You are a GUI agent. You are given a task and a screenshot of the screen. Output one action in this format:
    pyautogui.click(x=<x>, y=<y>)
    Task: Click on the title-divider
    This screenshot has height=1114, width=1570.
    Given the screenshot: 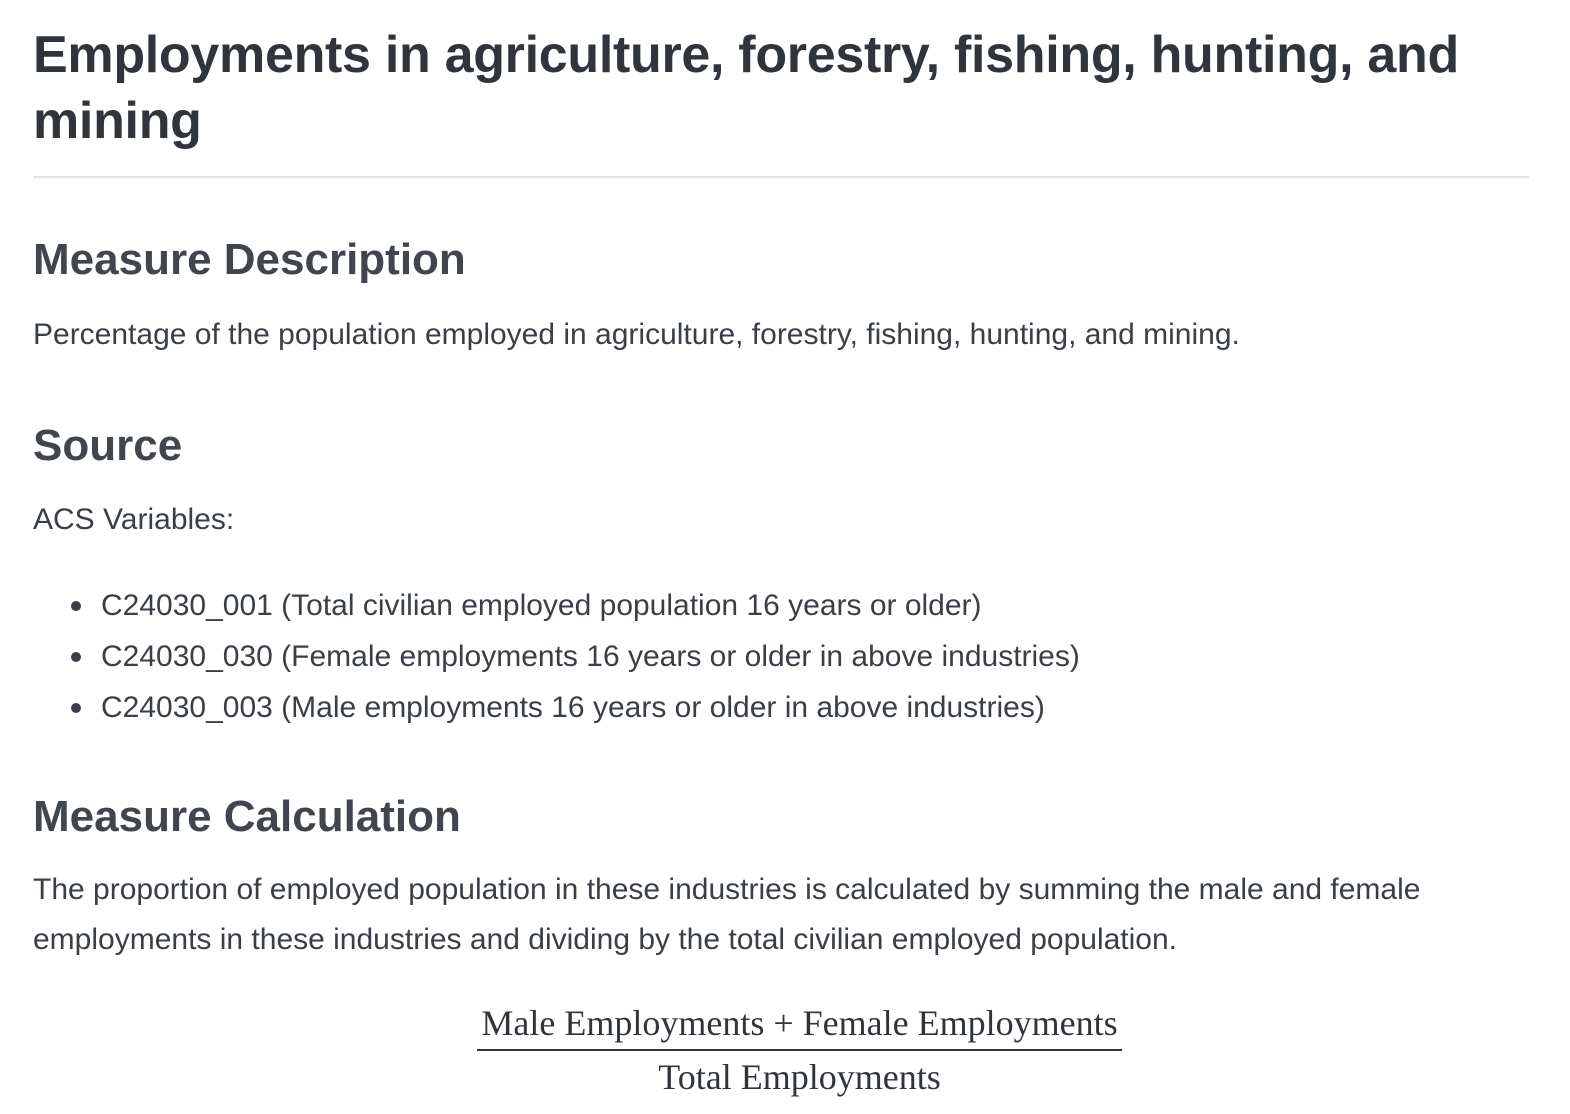 What is the action you would take?
    pyautogui.click(x=781, y=177)
    